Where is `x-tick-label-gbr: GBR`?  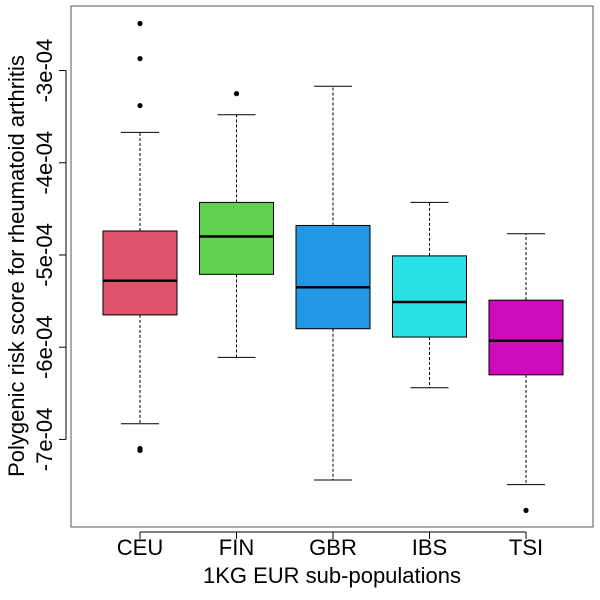 x-tick-label-gbr: GBR is located at coordinates (333, 547).